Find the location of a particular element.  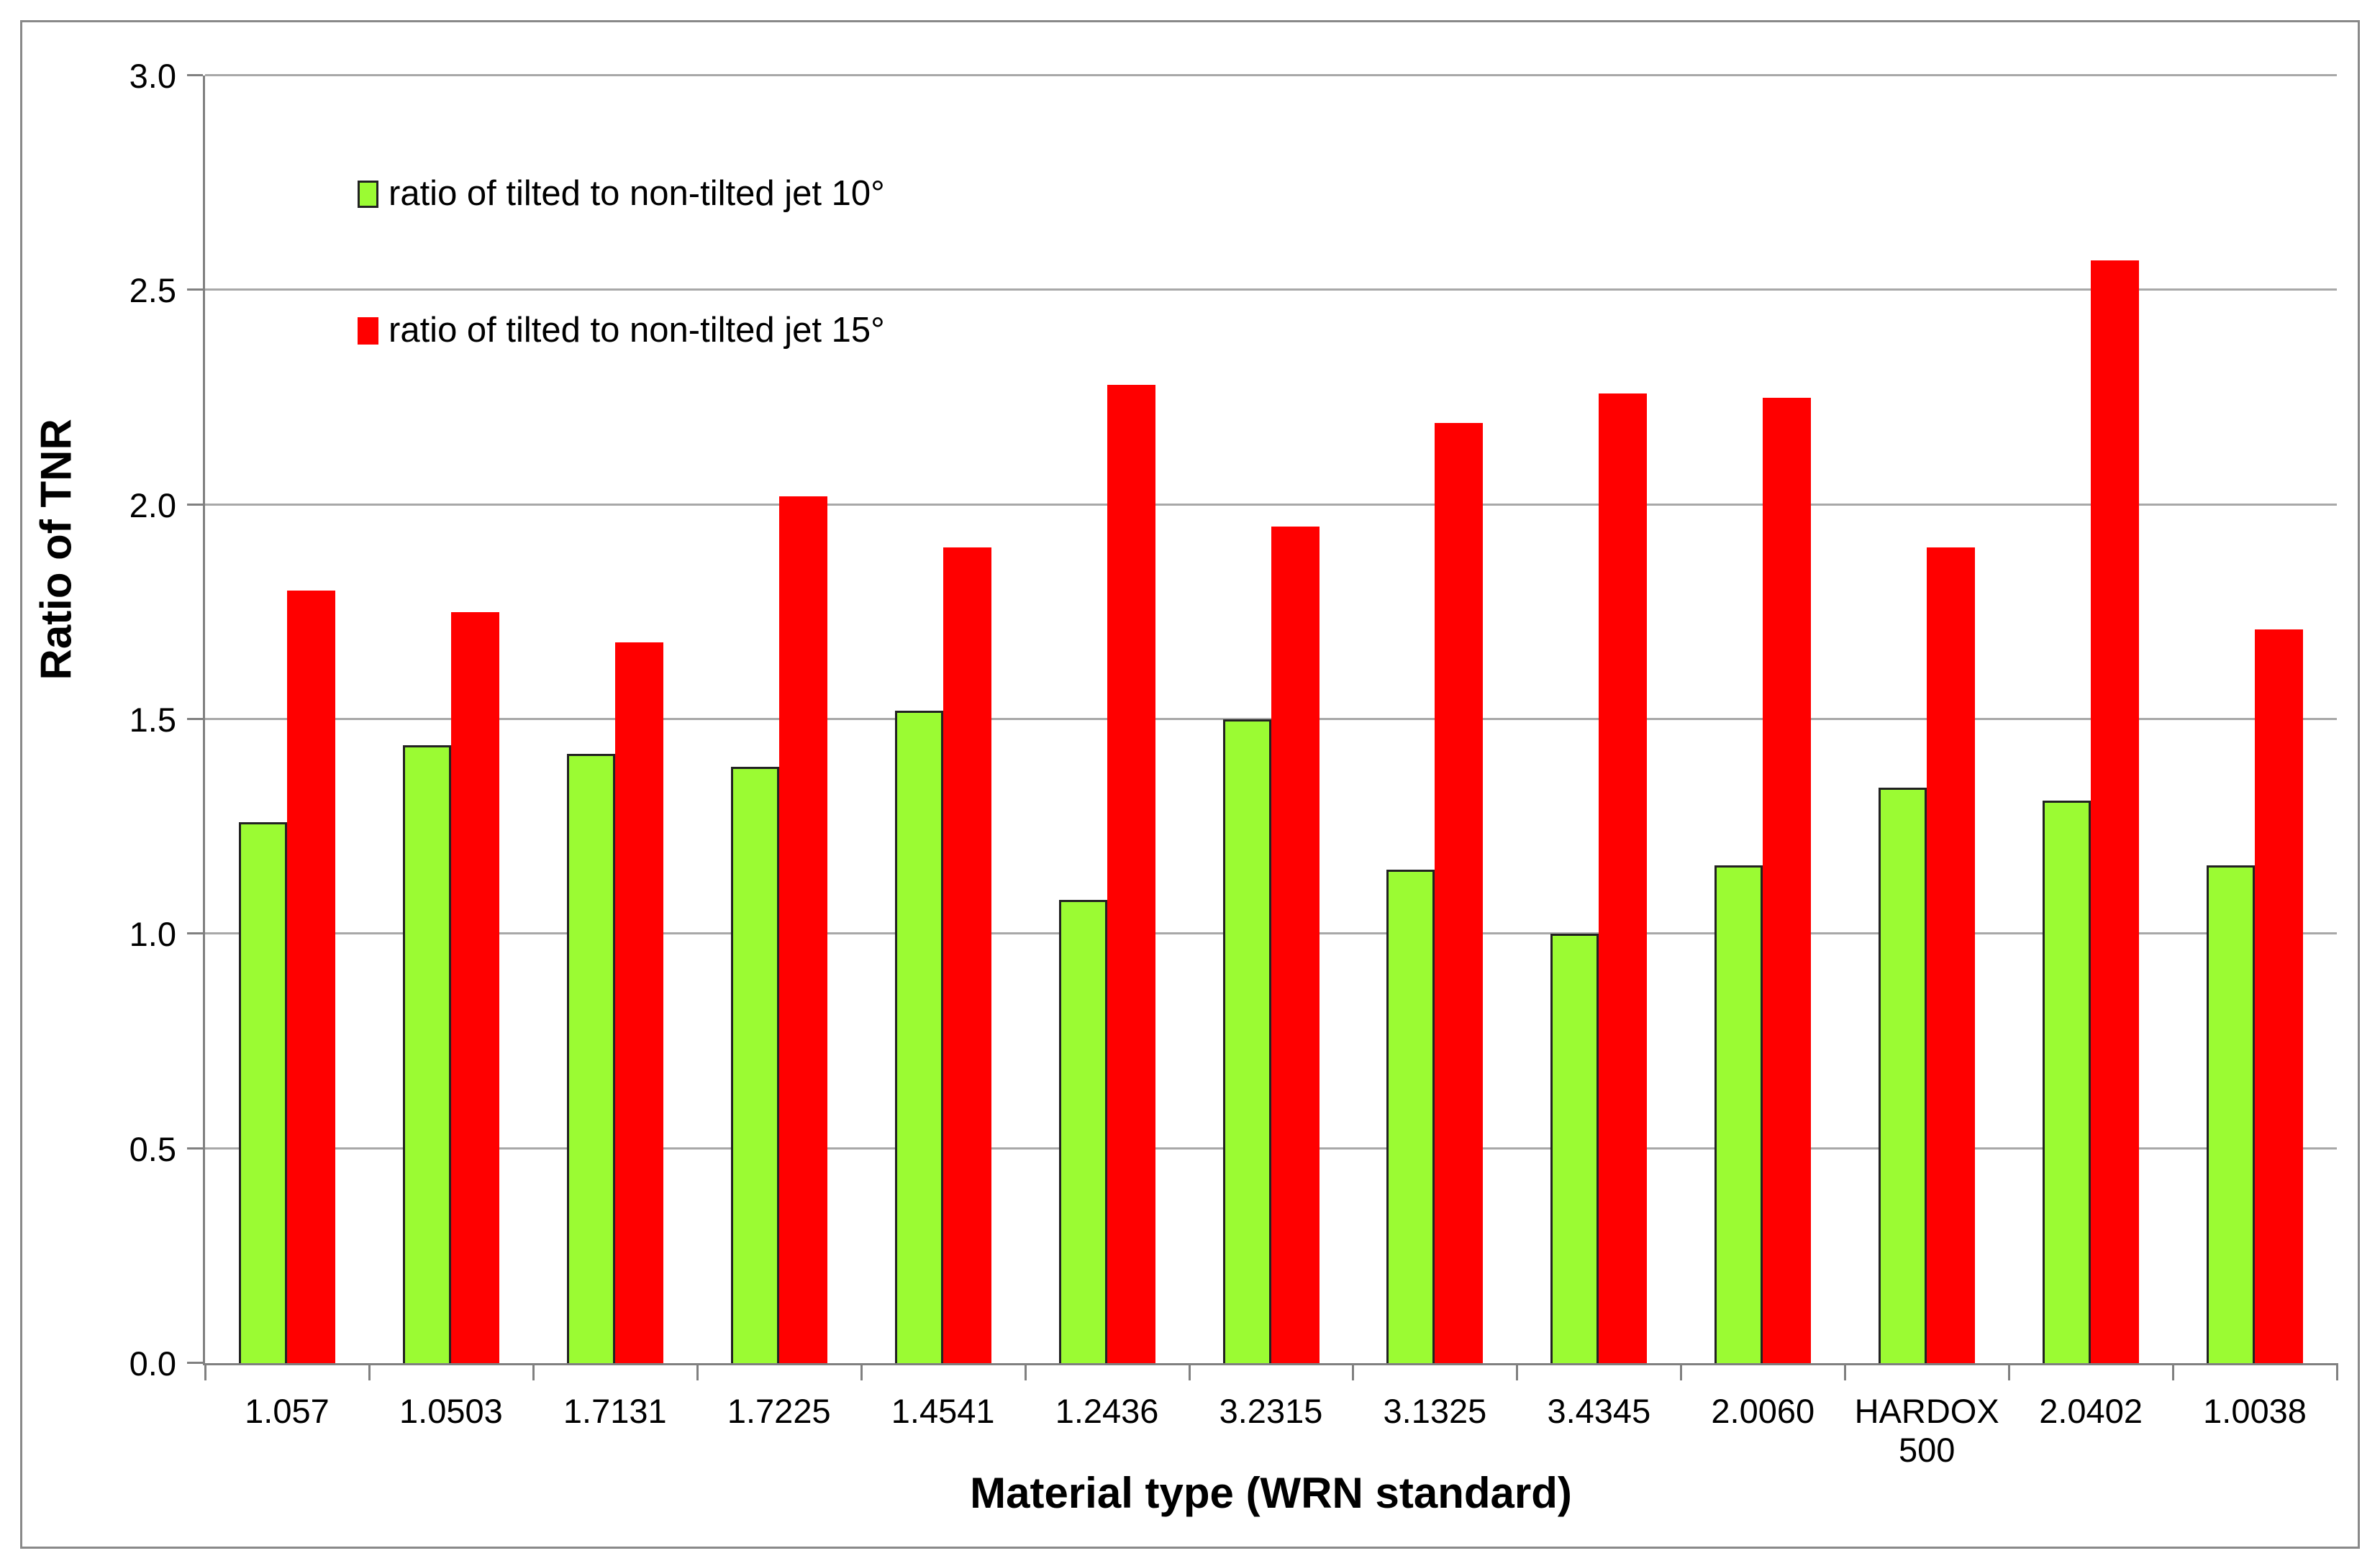

x-tick-label-1.0503: 1.0503 is located at coordinates (451, 1411).